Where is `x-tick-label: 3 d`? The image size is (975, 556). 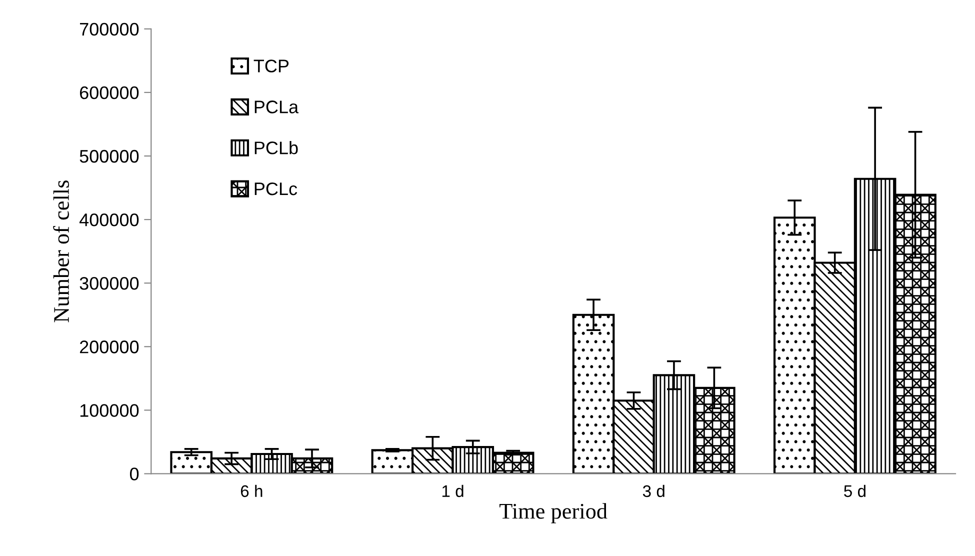
x-tick-label: 3 d is located at coordinates (653, 491).